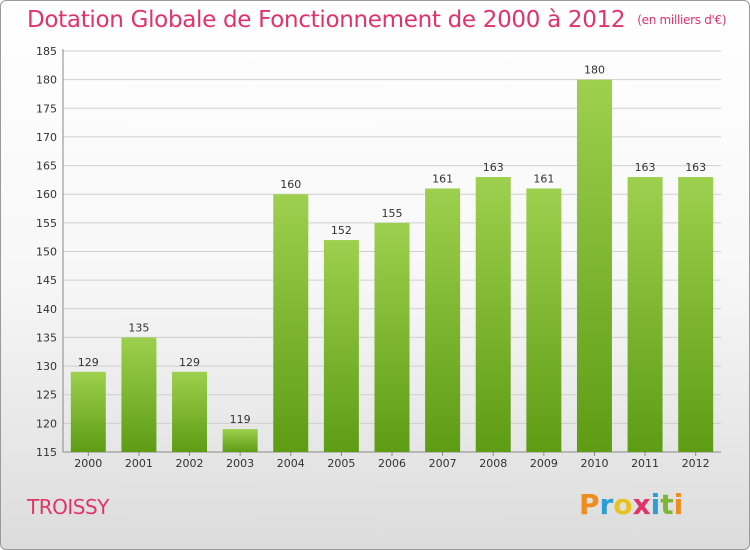 The height and width of the screenshot is (550, 750). What do you see at coordinates (46, 252) in the screenshot?
I see `y-tick-label: 150` at bounding box center [46, 252].